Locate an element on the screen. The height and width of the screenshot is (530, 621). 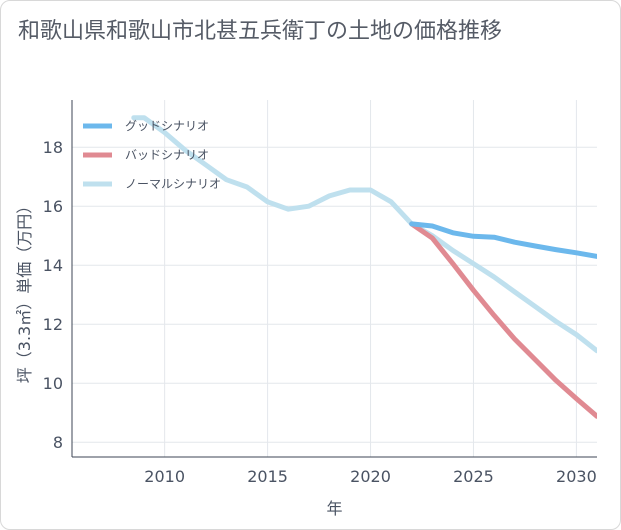
y-tick-label: 14 is located at coordinates (53, 265).